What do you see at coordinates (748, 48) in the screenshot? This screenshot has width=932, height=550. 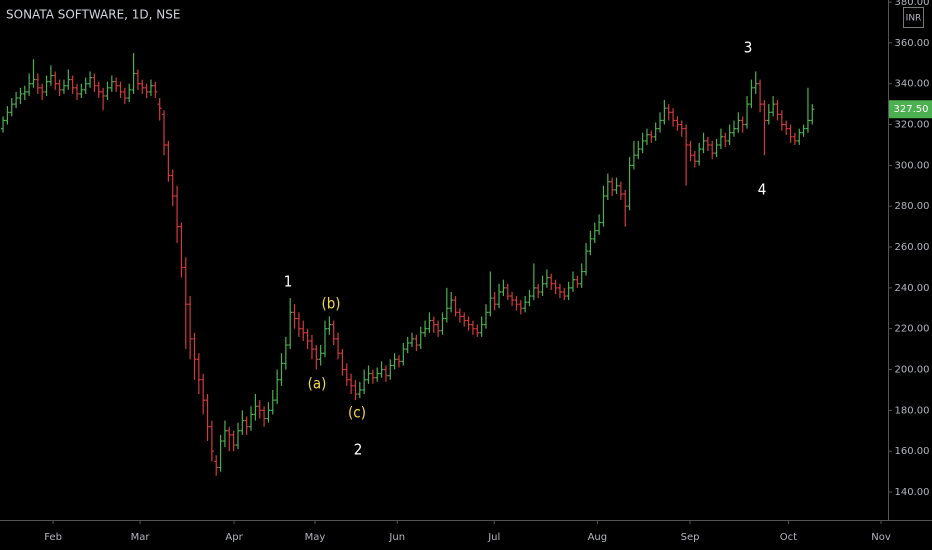 I see `wave-label: 3` at bounding box center [748, 48].